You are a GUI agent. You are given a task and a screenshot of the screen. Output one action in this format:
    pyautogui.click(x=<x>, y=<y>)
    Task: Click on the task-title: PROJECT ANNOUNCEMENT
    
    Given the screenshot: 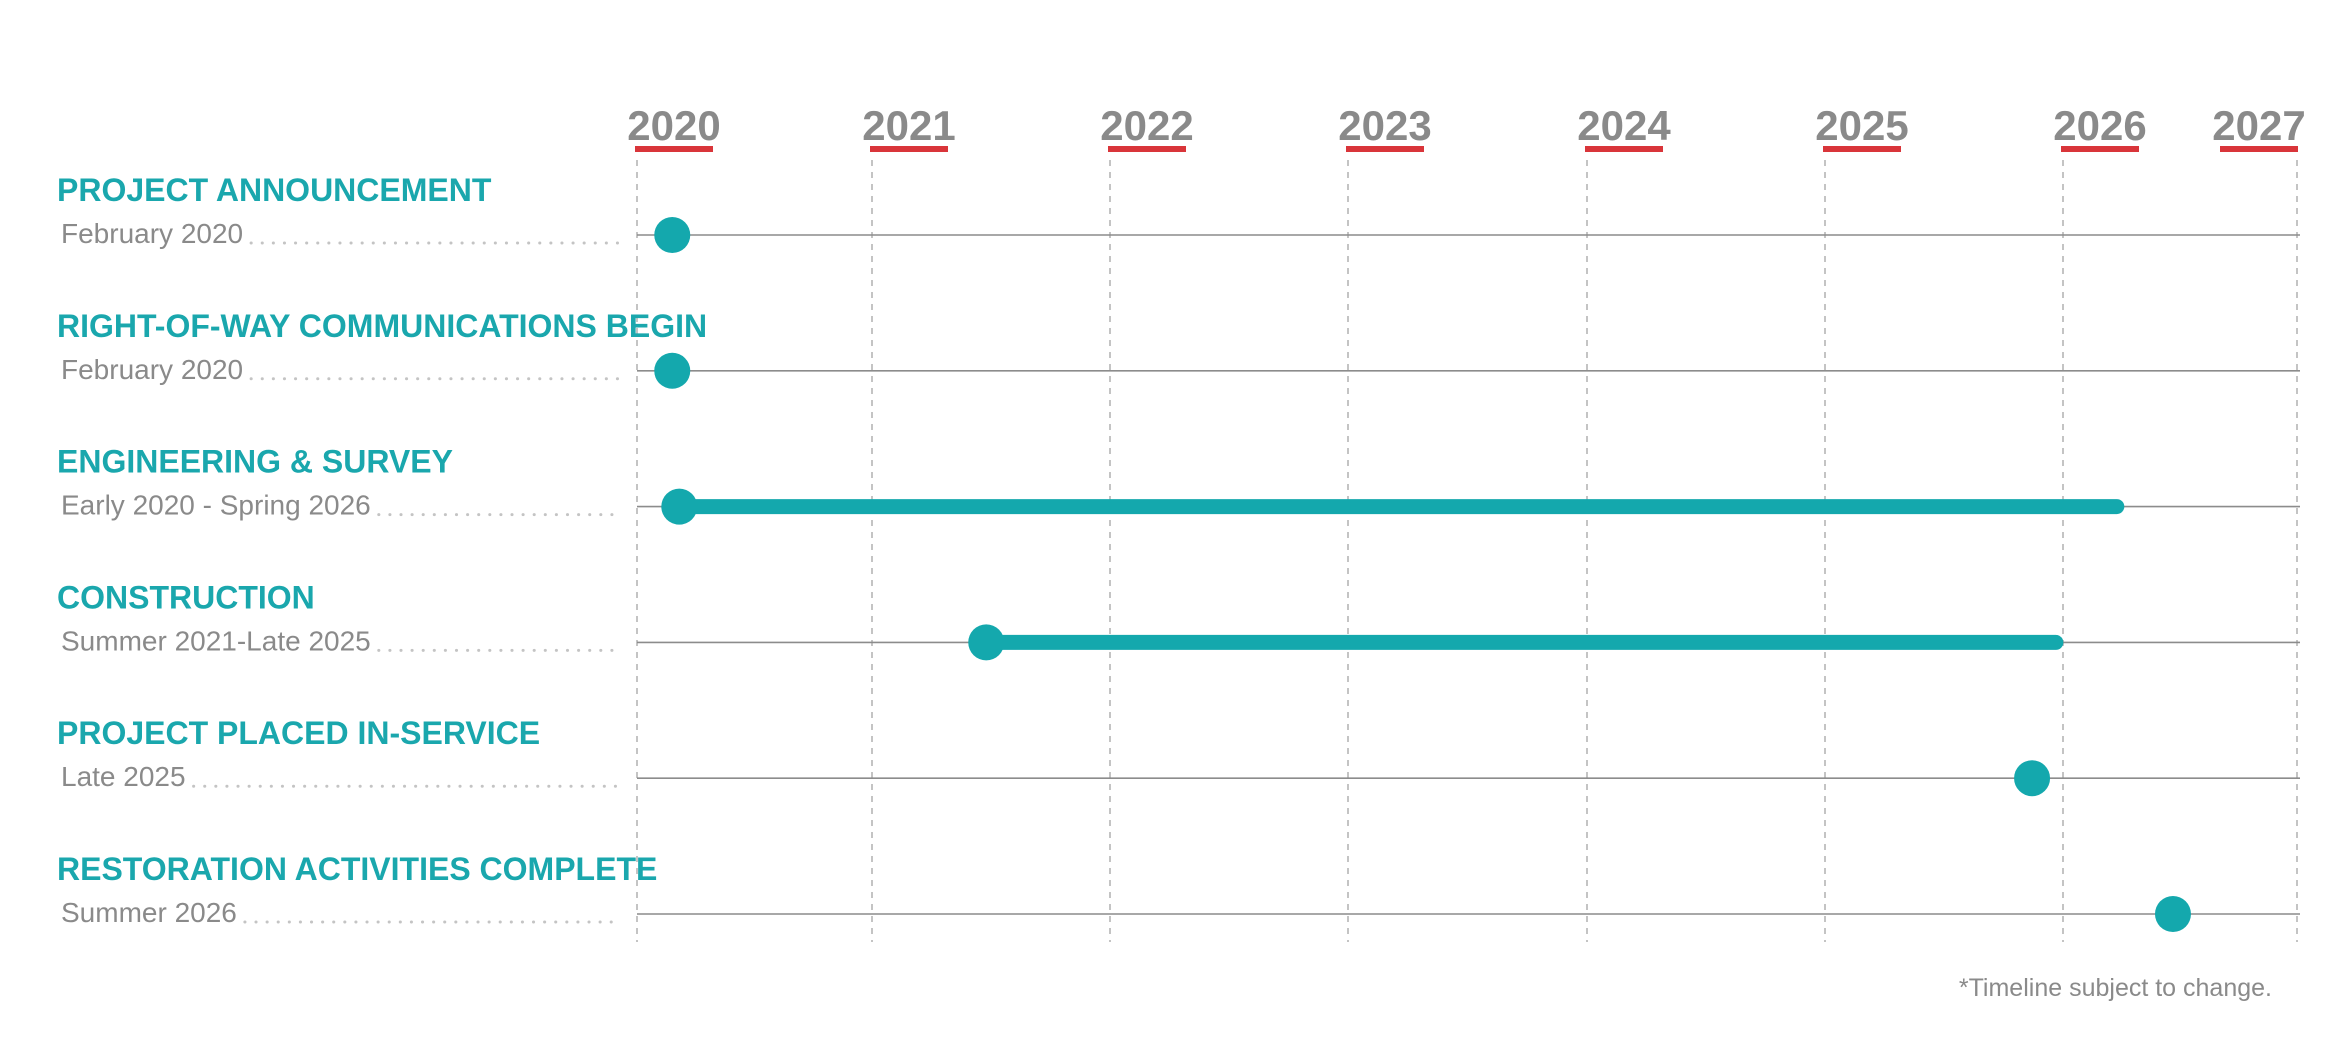 What is the action you would take?
    pyautogui.click(x=274, y=190)
    